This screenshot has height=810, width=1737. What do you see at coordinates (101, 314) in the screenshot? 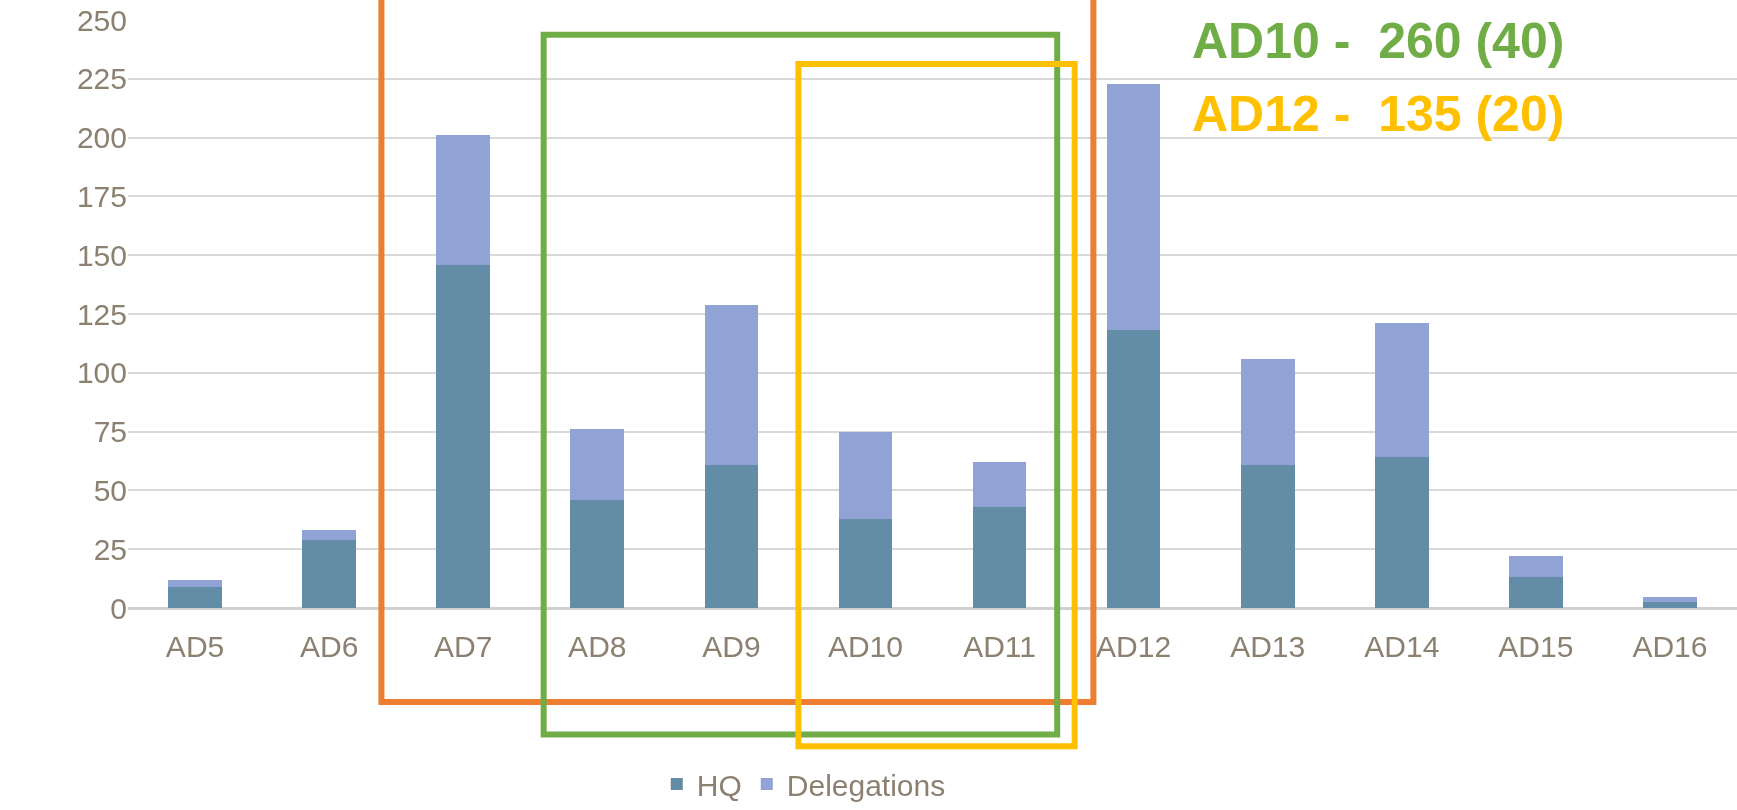
I see `y-tick-label: 125` at bounding box center [101, 314].